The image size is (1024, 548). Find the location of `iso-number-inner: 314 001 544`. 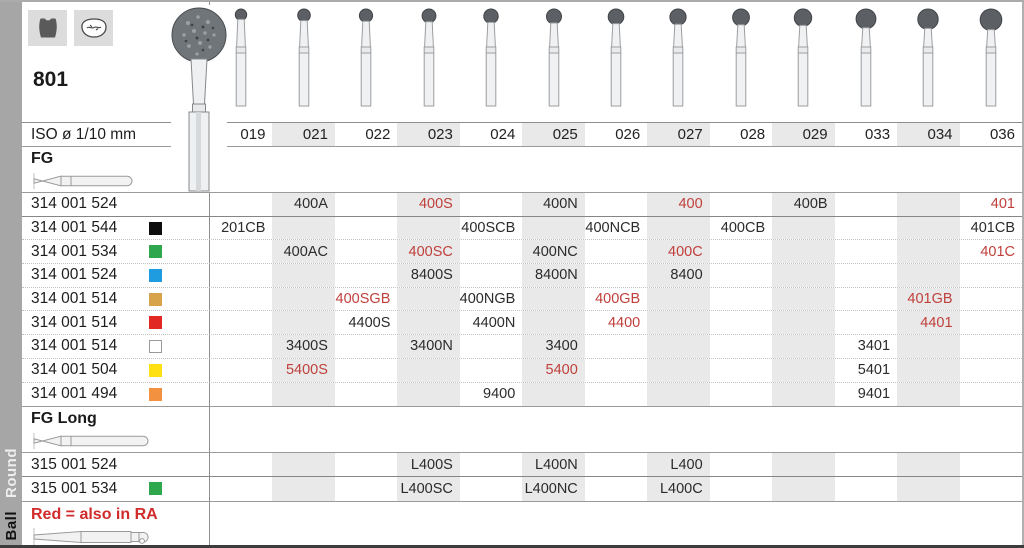

iso-number-inner: 314 001 544 is located at coordinates (115, 228).